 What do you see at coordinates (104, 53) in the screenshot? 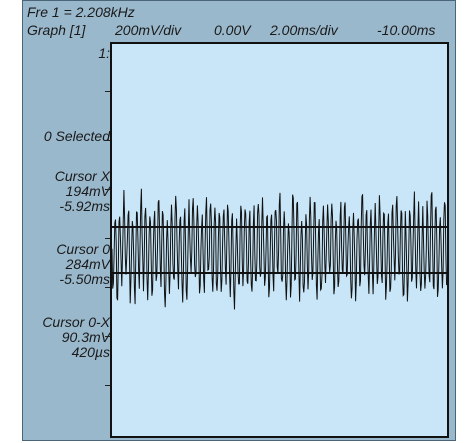
I see `channel-label: 1:` at bounding box center [104, 53].